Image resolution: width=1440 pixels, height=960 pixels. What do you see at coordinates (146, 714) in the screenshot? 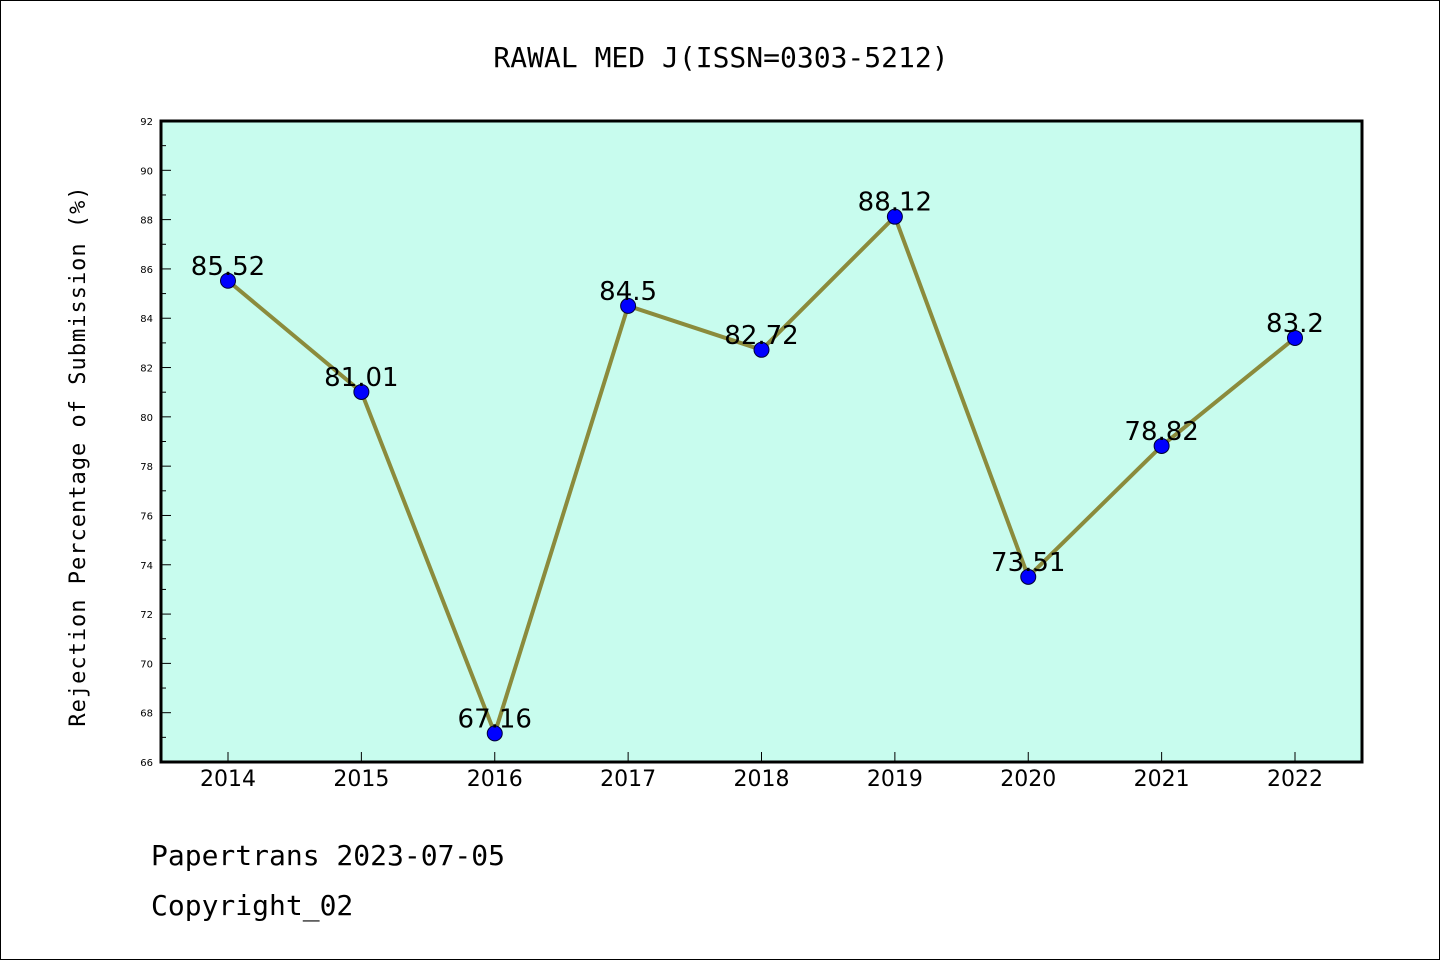
I see `y-tick-label: 68` at bounding box center [146, 714].